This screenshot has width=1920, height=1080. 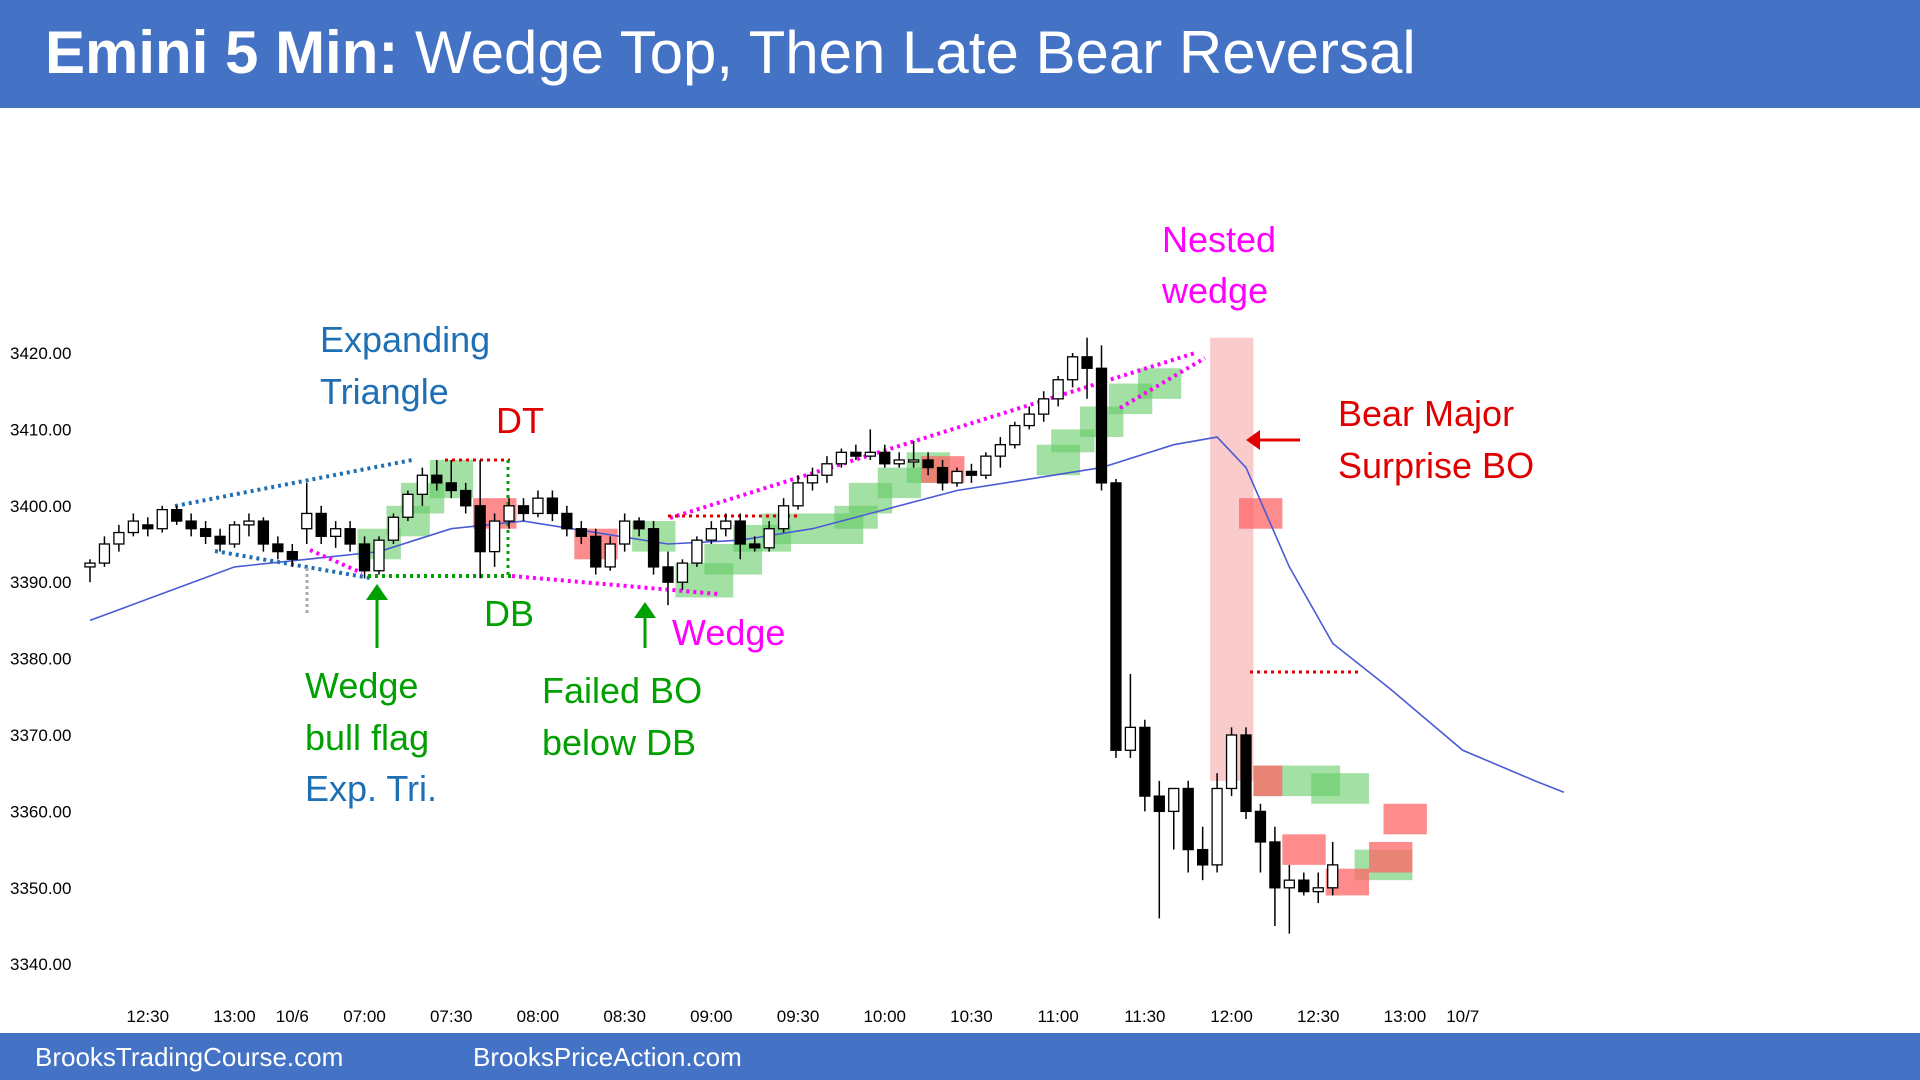 I want to click on y-tick-label: 3380.00, so click(x=40, y=659).